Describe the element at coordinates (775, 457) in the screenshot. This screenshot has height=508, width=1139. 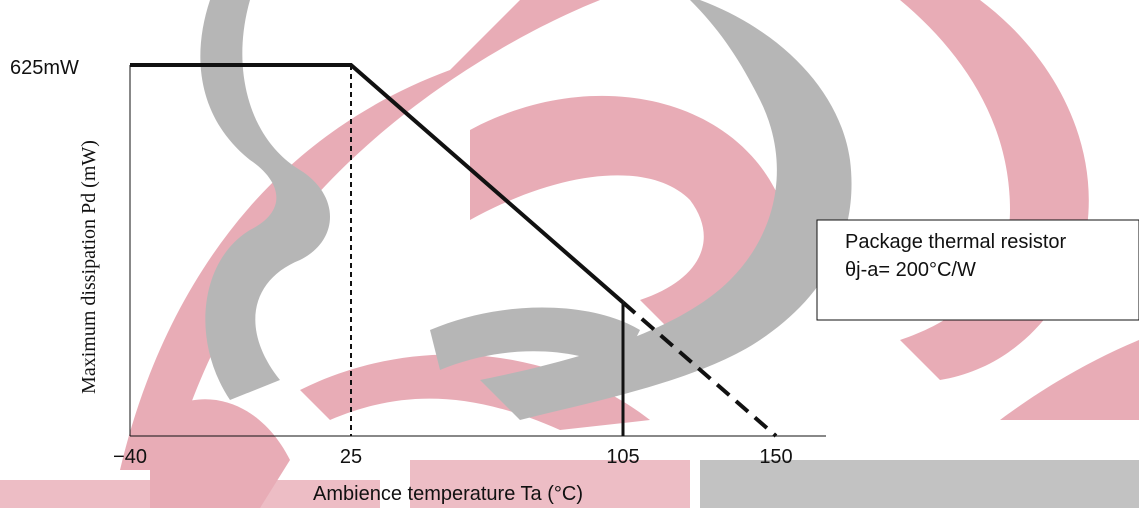
I see `x-tick-label: 150` at that location.